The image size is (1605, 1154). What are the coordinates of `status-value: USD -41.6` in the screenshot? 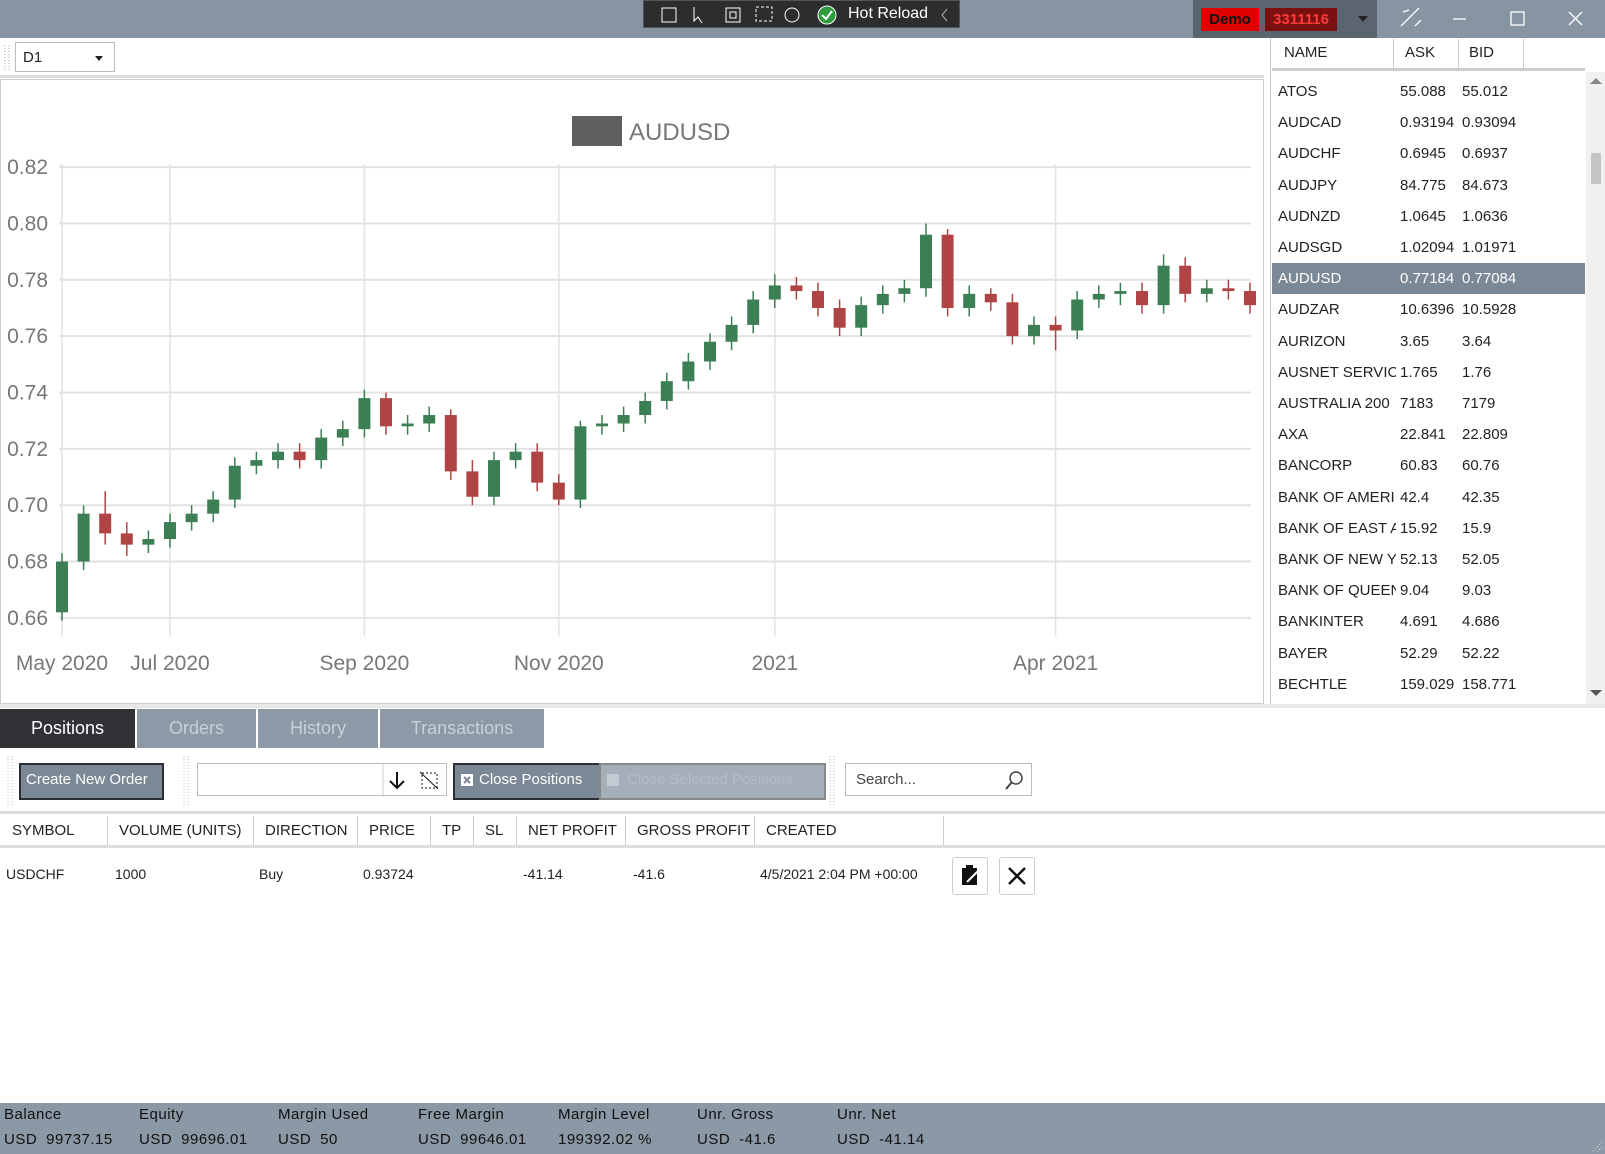 It's located at (736, 1139).